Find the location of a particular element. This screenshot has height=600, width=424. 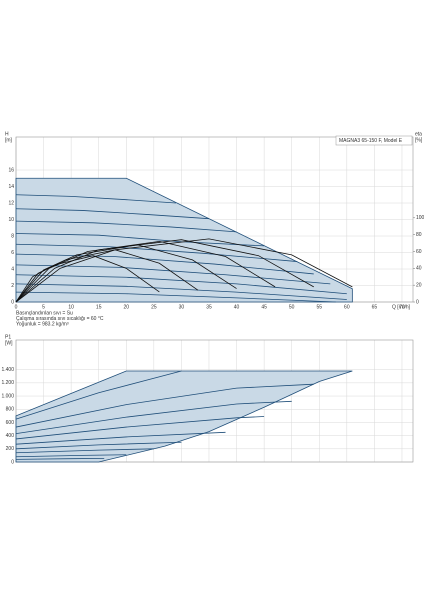

x-axis-label: Q [m³/h] is located at coordinates (401, 307).